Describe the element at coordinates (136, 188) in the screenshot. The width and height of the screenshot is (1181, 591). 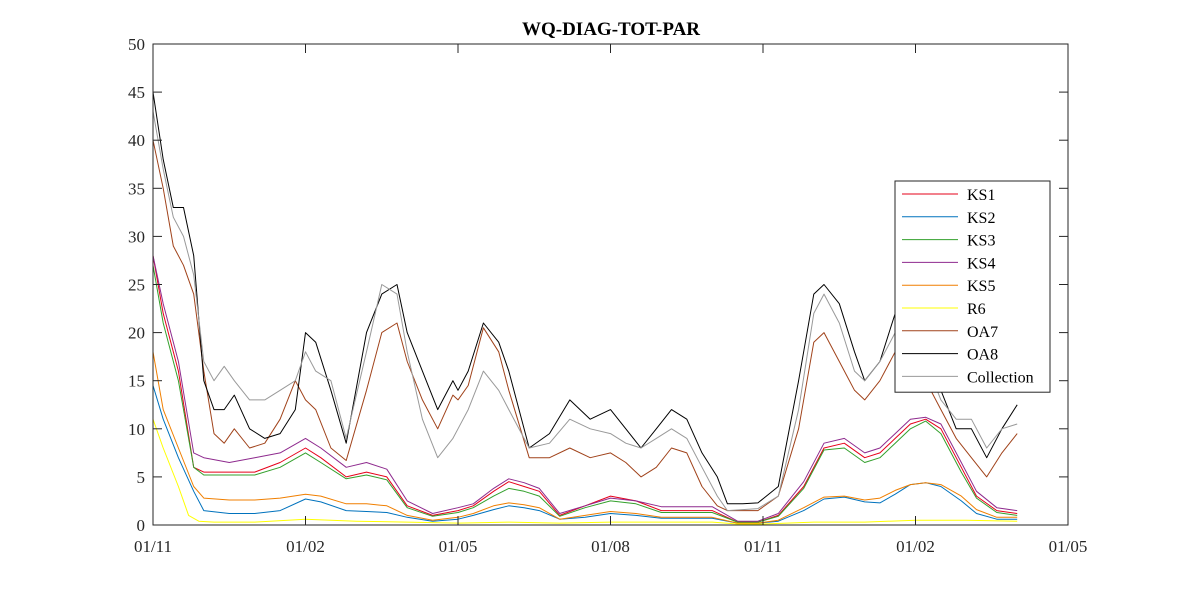
I see `y-tick-label: 35` at that location.